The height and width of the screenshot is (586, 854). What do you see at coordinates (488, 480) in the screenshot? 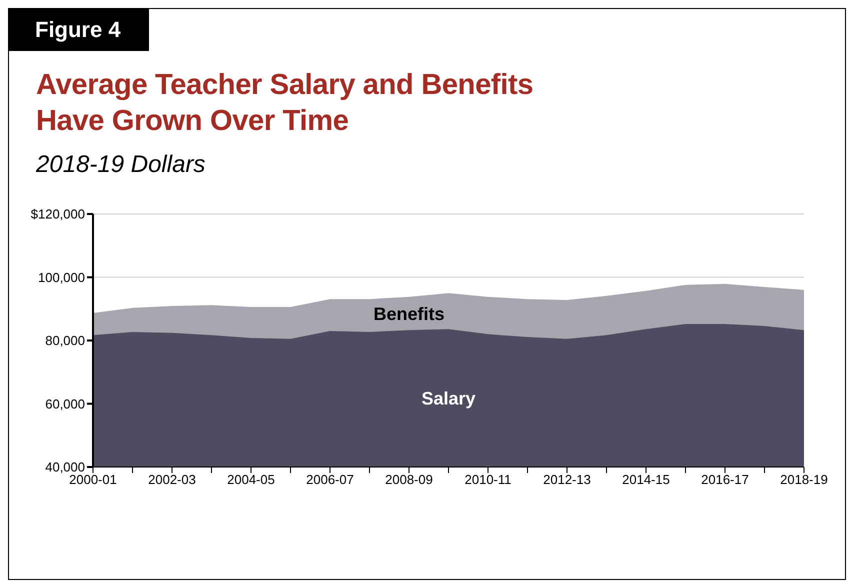
I see `x-tick-label: 2010-11` at bounding box center [488, 480].